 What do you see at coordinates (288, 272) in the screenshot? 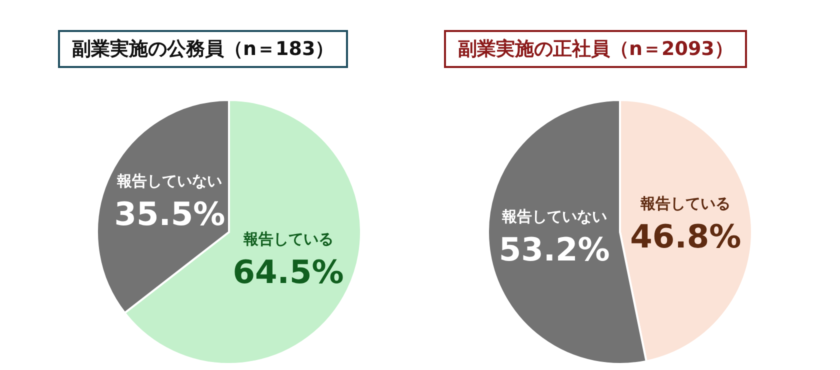
I see `data-label: 64.5%` at bounding box center [288, 272].